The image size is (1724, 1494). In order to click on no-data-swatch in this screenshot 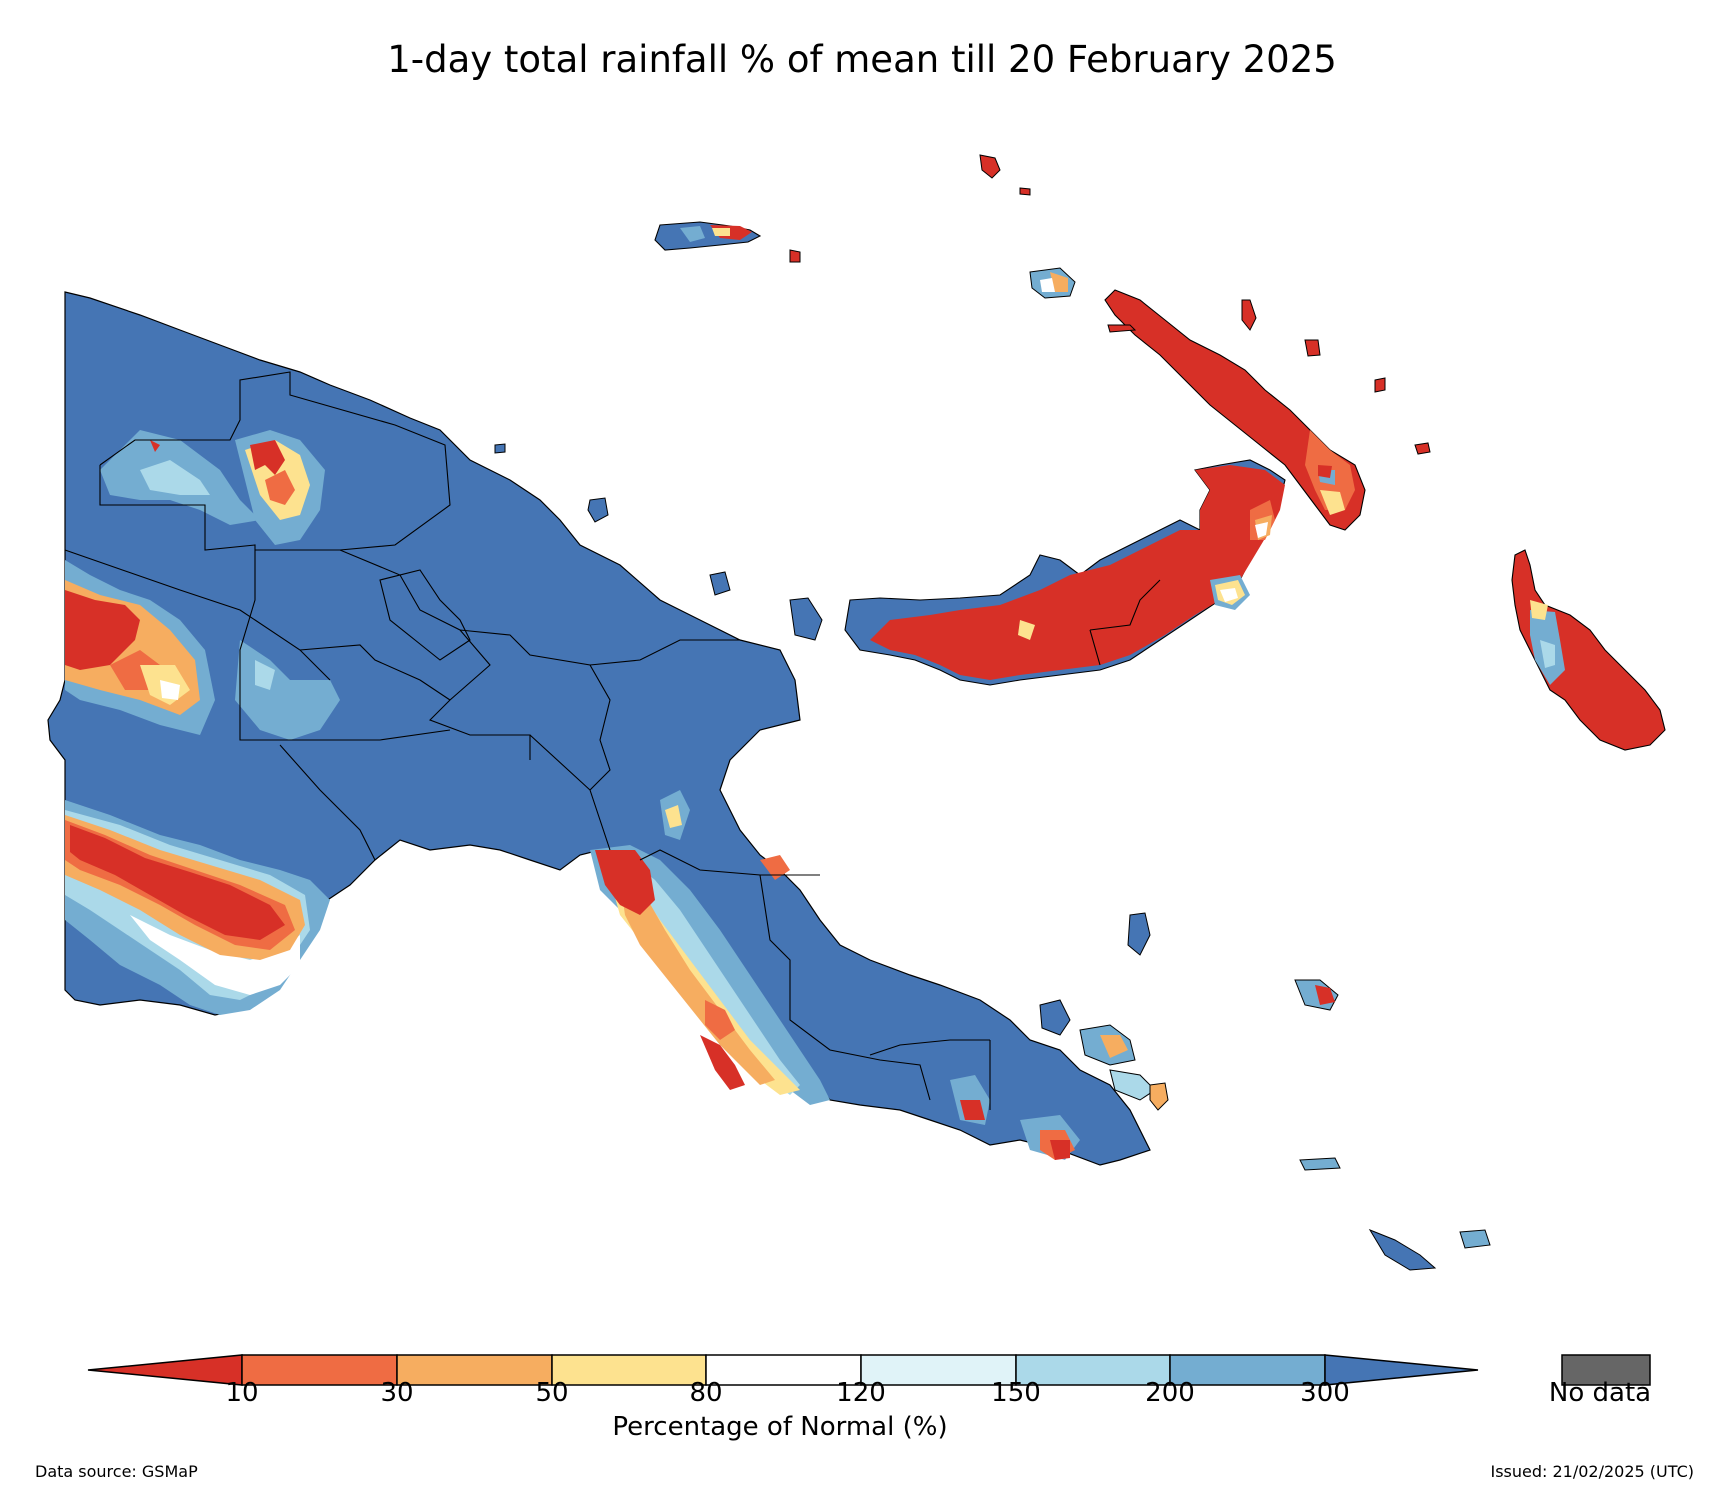, I will do `click(1606, 1370)`.